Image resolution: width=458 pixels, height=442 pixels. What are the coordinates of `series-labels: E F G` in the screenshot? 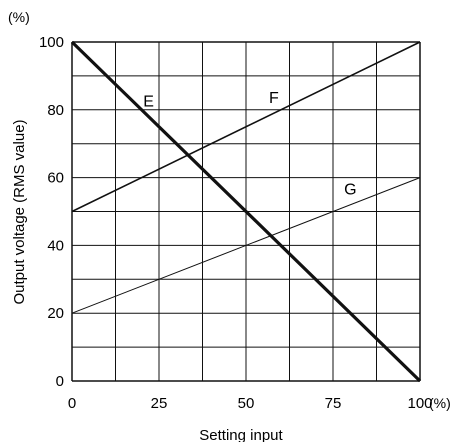 It's located at (249, 144).